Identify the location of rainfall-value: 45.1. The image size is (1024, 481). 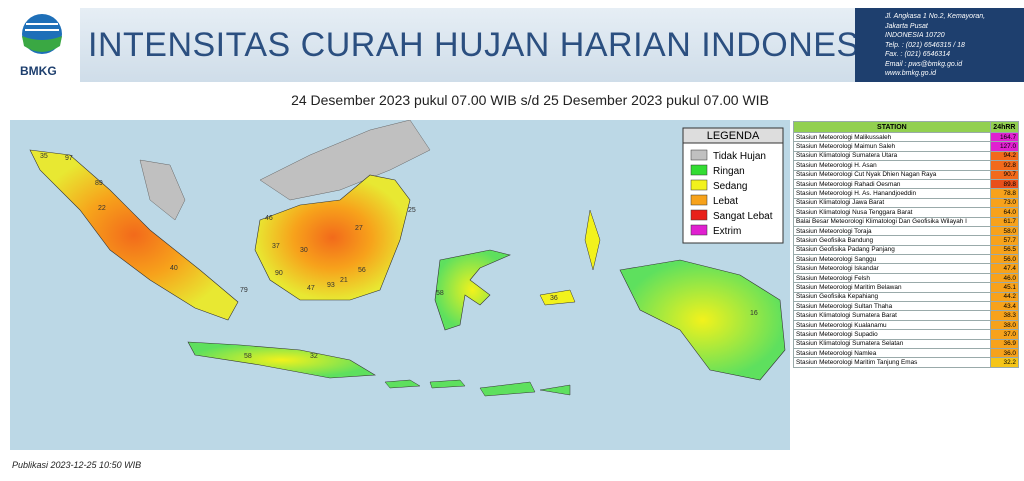
(1004, 287).